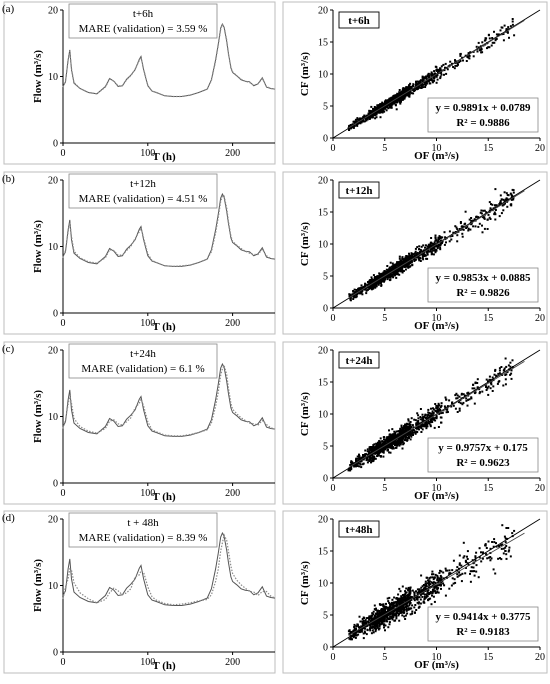 This screenshot has width=550, height=684. Describe the element at coordinates (323, 75) in the screenshot. I see `y-tick-label: 10` at that location.